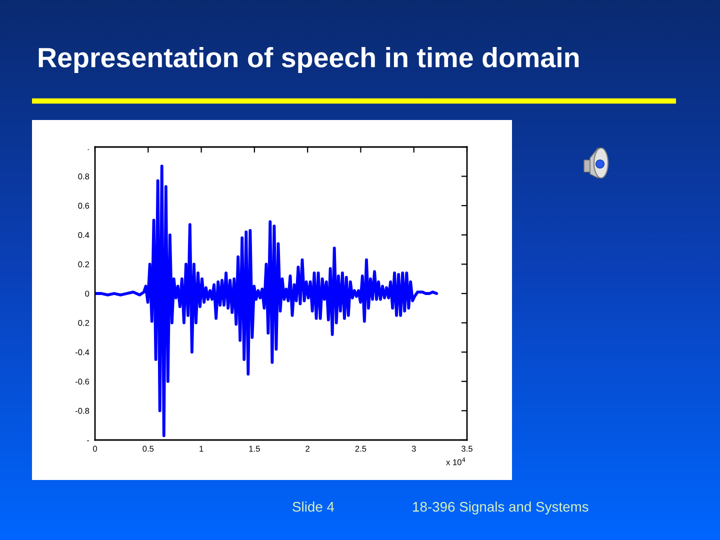 The image size is (720, 540). Describe the element at coordinates (254, 449) in the screenshot. I see `x-tick-label: 1.5` at that location.